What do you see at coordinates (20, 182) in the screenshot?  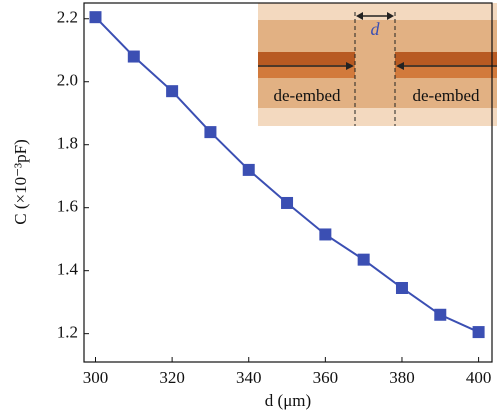 I see `y-axis-label: C (×10⁻³pF)` at bounding box center [20, 182].